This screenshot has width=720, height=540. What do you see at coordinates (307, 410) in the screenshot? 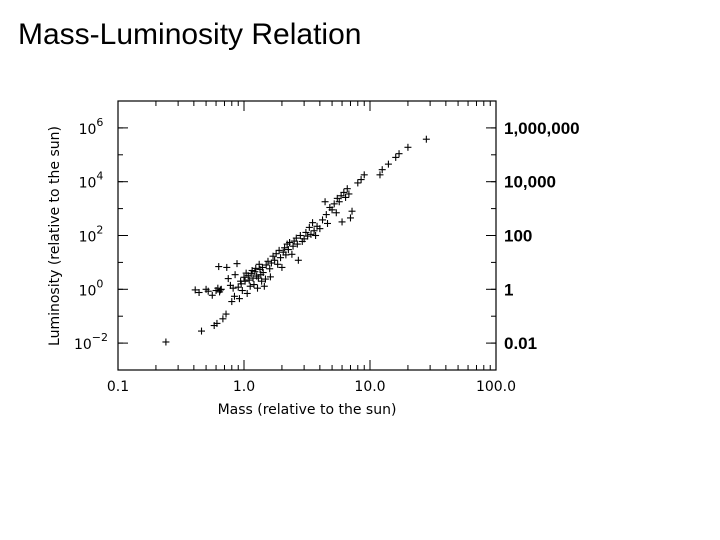
I see `x-axis-label: Mass (relative to the sun)` at bounding box center [307, 410].